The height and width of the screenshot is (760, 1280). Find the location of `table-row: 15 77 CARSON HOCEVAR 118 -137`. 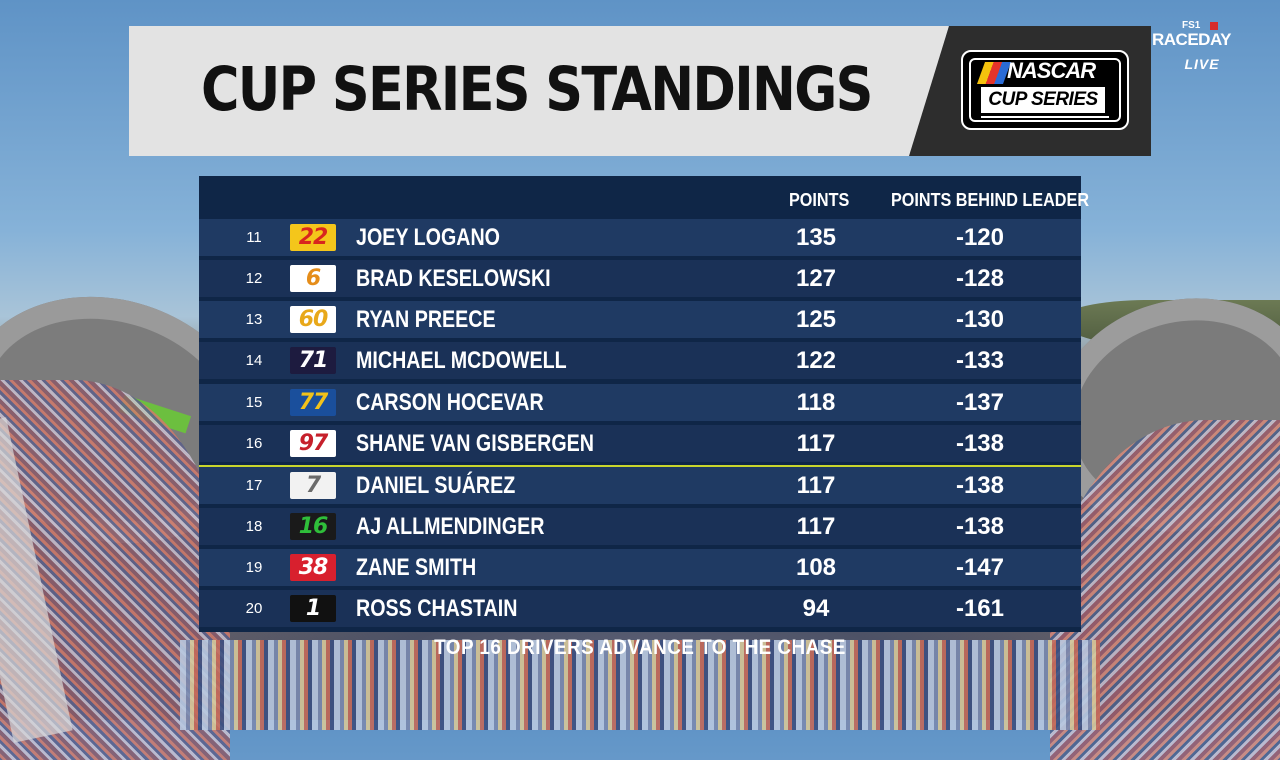

table-row: 15 77 CARSON HOCEVAR 118 -137 is located at coordinates (640, 402).